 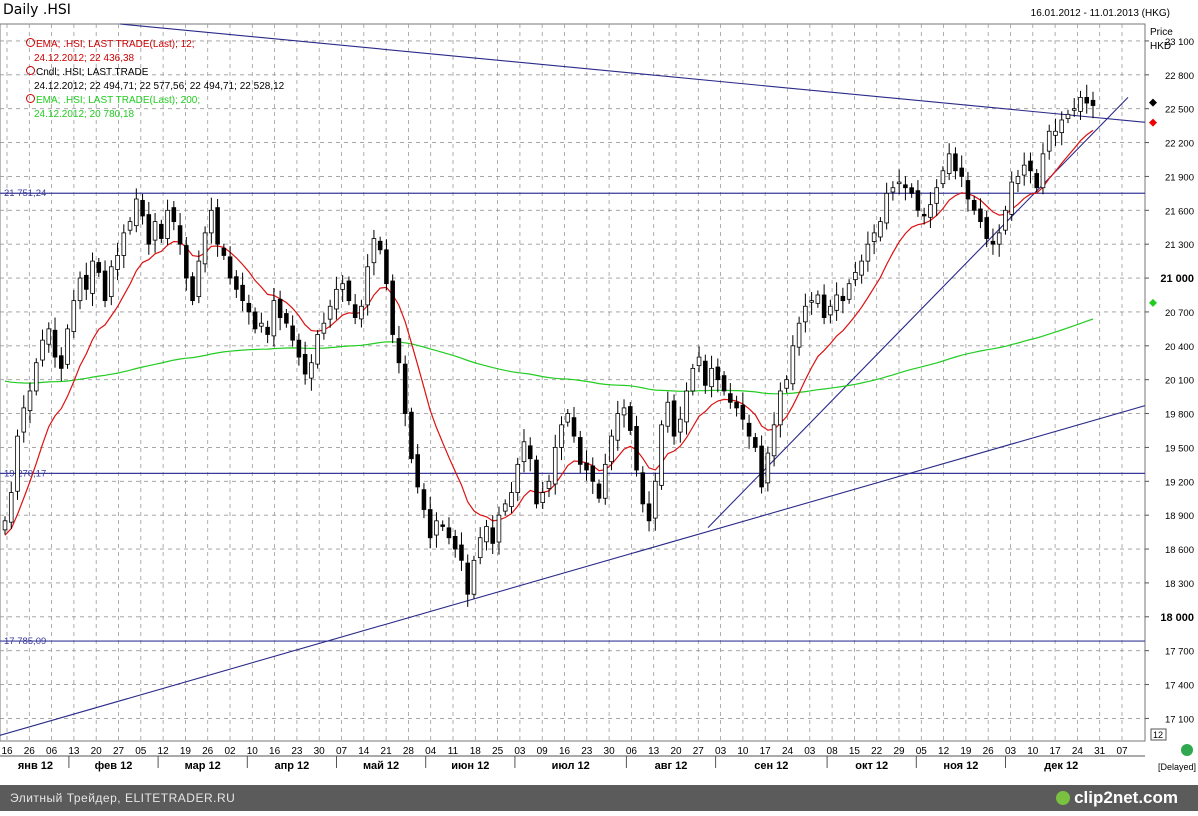 What do you see at coordinates (1117, 798) in the screenshot?
I see `footer-logo: clip2net.com` at bounding box center [1117, 798].